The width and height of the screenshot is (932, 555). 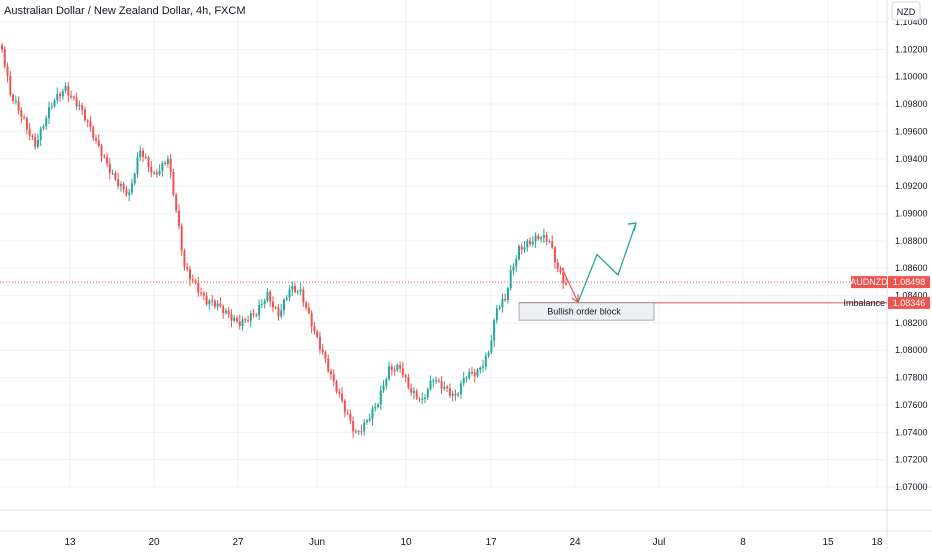 I want to click on time-tick-label: 13, so click(x=70, y=542).